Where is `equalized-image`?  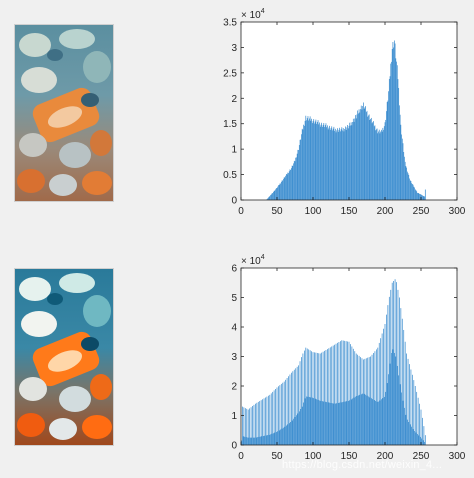 equalized-image is located at coordinates (64, 357).